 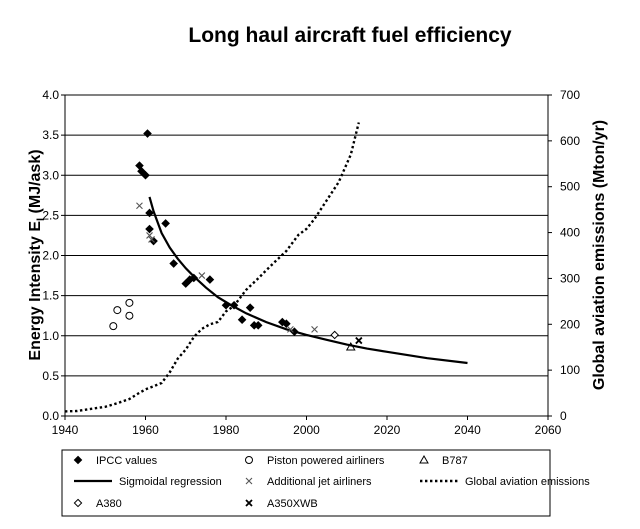 I want to click on legend-marker-piston-powered-airliners, so click(x=249, y=460).